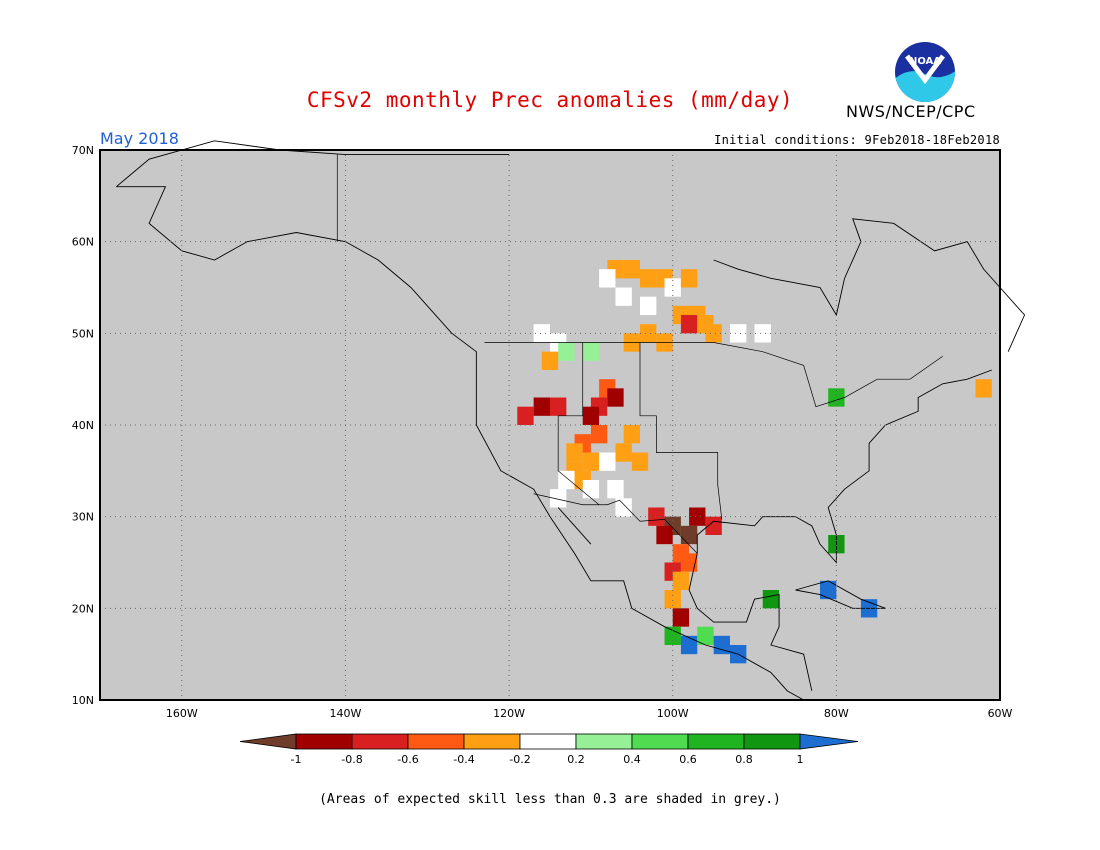 The height and width of the screenshot is (850, 1100). What do you see at coordinates (836, 713) in the screenshot?
I see `lon-tick-label: 80W` at bounding box center [836, 713].